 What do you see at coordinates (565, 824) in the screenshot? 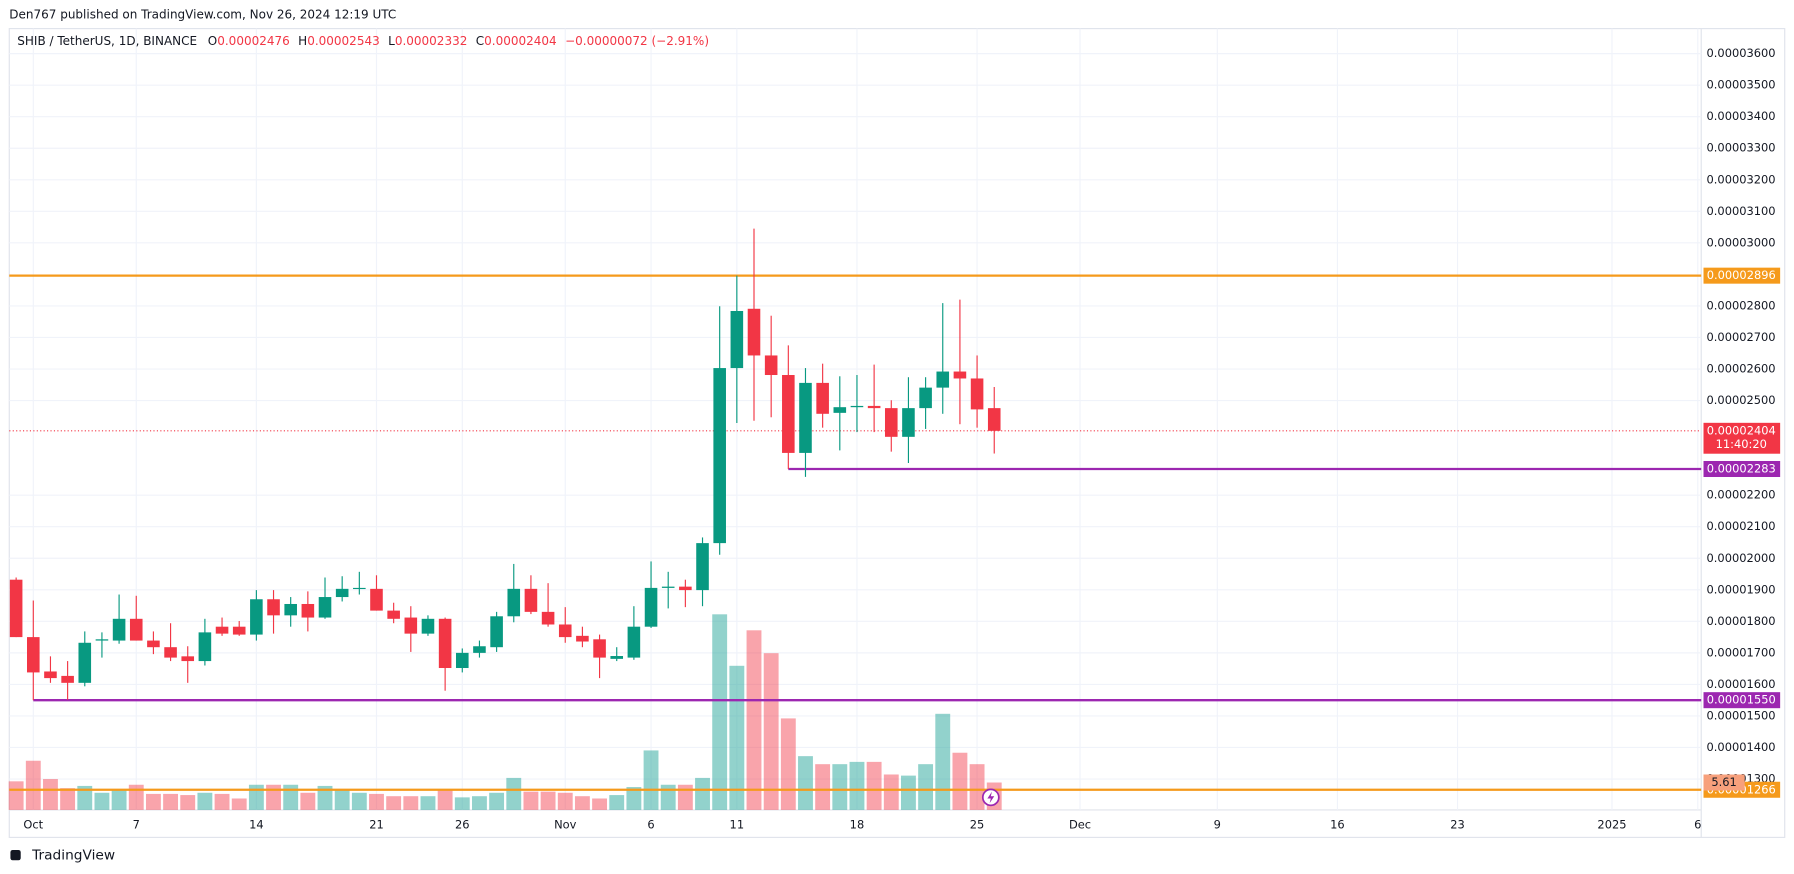
I see `x-tick-label: Nov` at bounding box center [565, 824].